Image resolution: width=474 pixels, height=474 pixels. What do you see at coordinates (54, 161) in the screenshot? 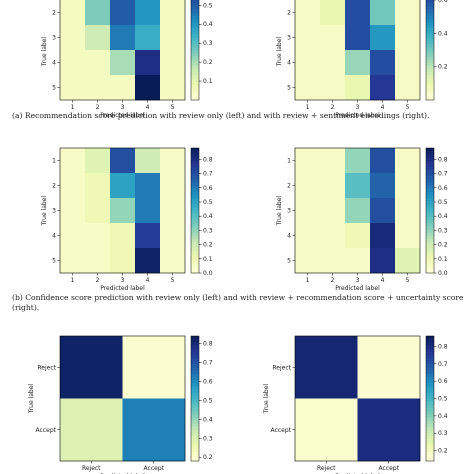
I see `y-tick-label: 1` at bounding box center [54, 161].